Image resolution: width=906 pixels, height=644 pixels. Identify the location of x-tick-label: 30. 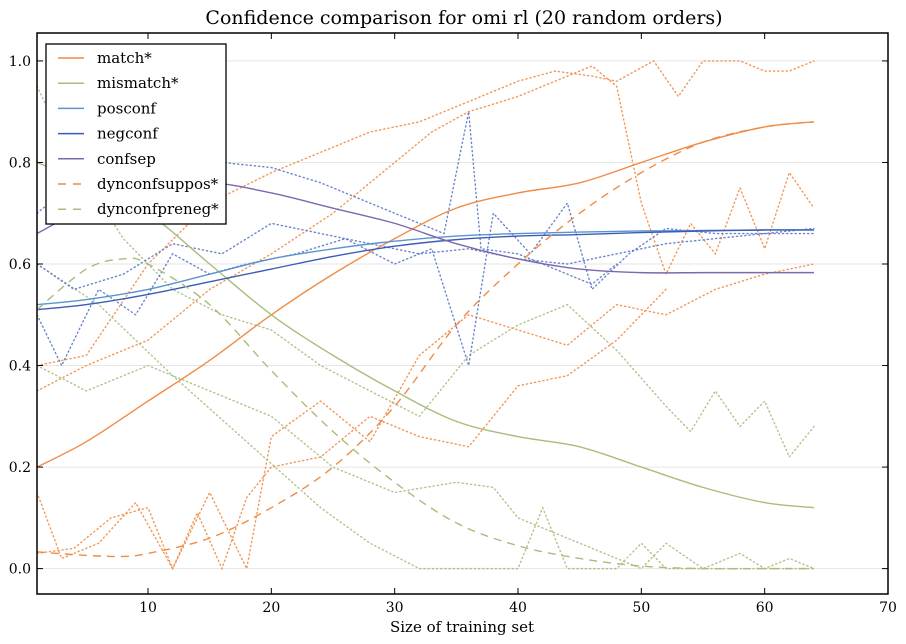
(395, 608).